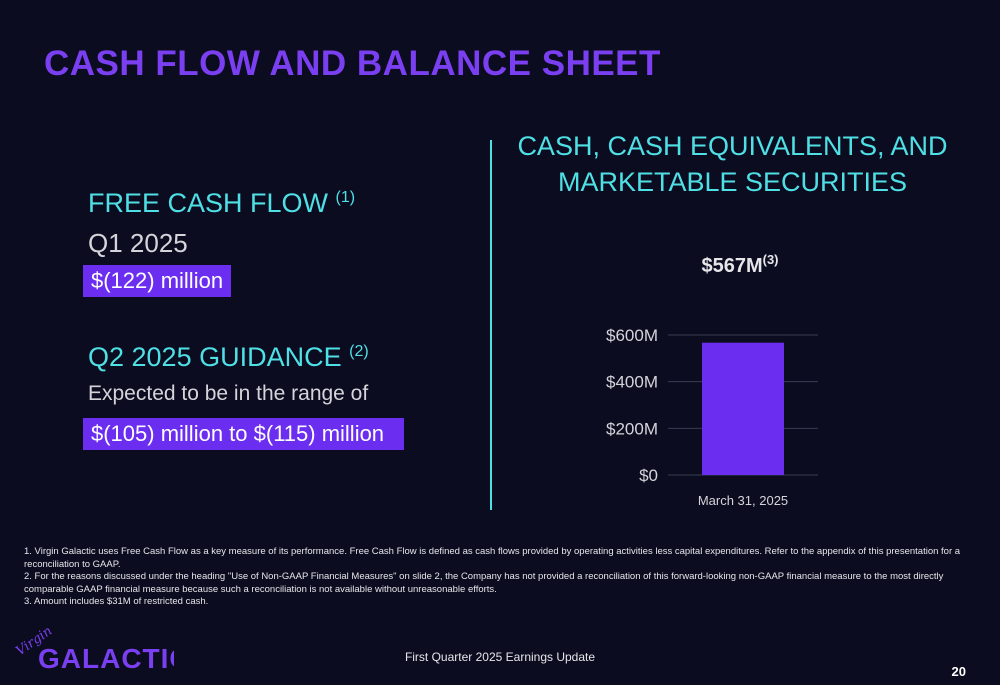 The width and height of the screenshot is (1000, 685). I want to click on chart-data-label-note: (3), so click(771, 259).